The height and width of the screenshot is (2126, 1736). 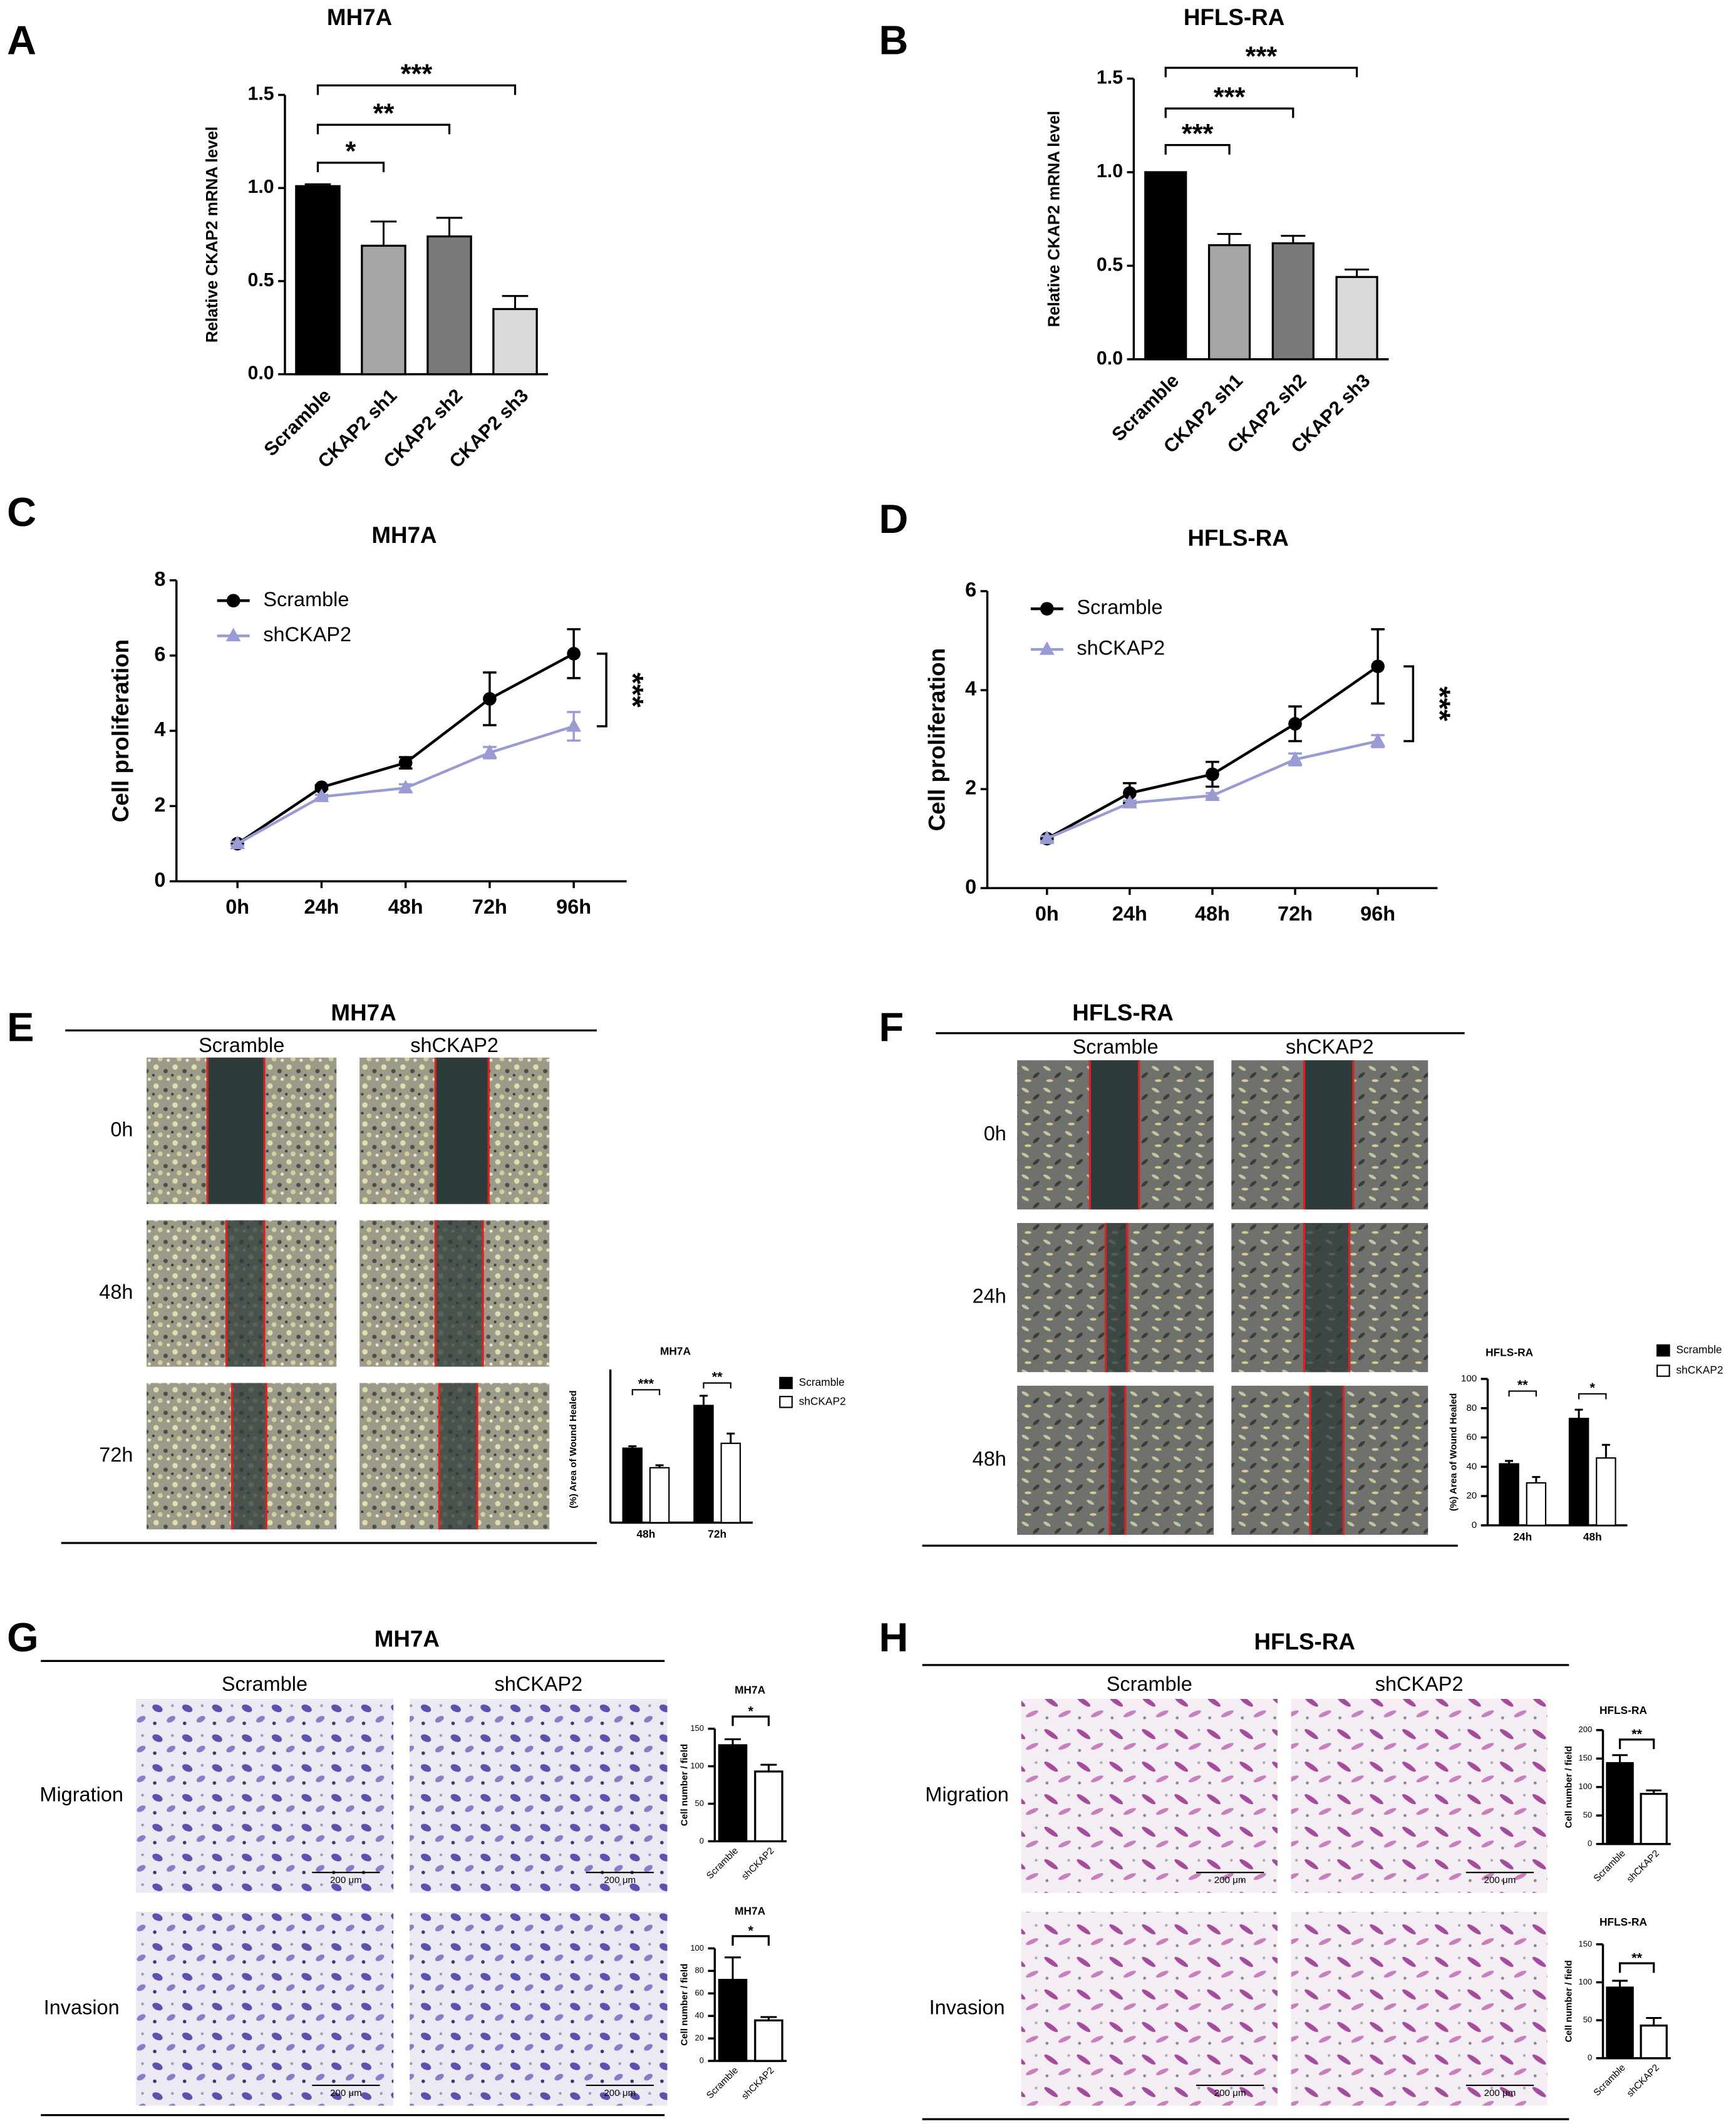 What do you see at coordinates (684, 1785) in the screenshot?
I see `y-axis-label: Cell number / field` at bounding box center [684, 1785].